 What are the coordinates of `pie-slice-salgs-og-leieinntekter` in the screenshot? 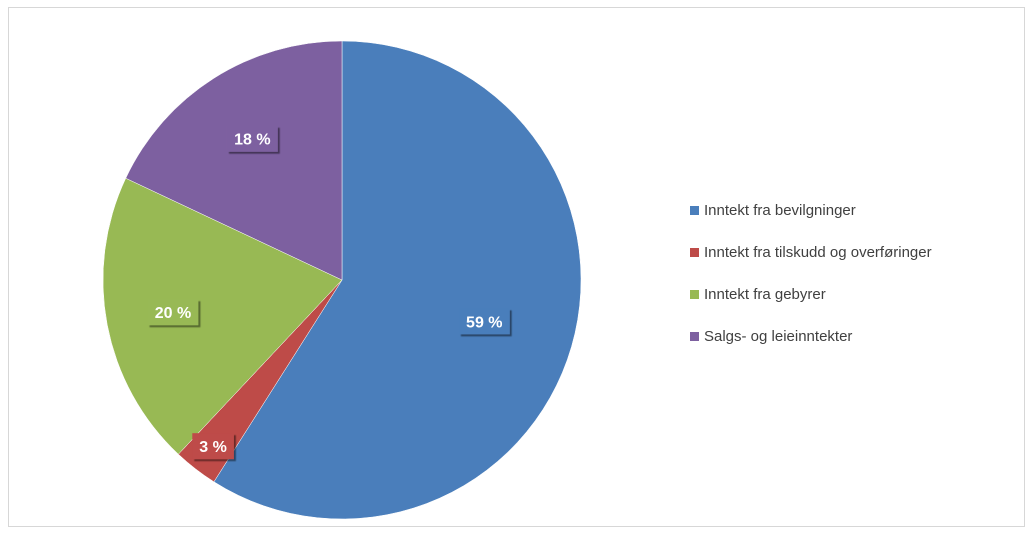 It's located at (234, 160).